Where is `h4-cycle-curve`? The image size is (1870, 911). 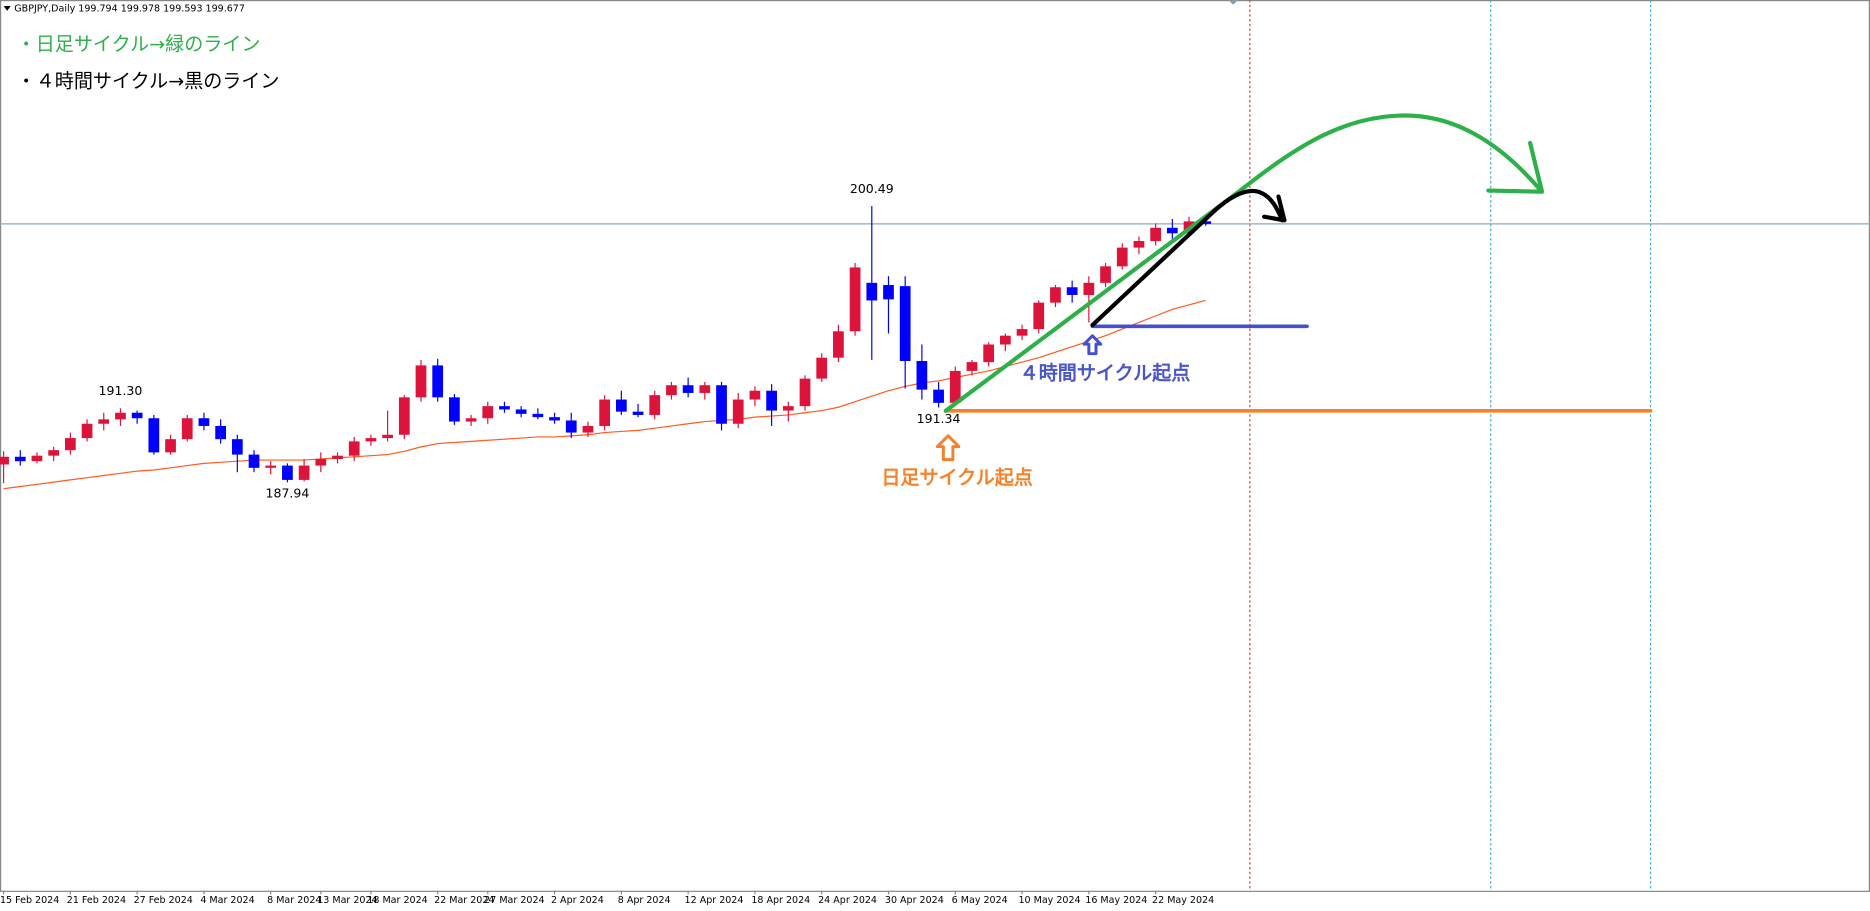
h4-cycle-curve is located at coordinates (1188, 258).